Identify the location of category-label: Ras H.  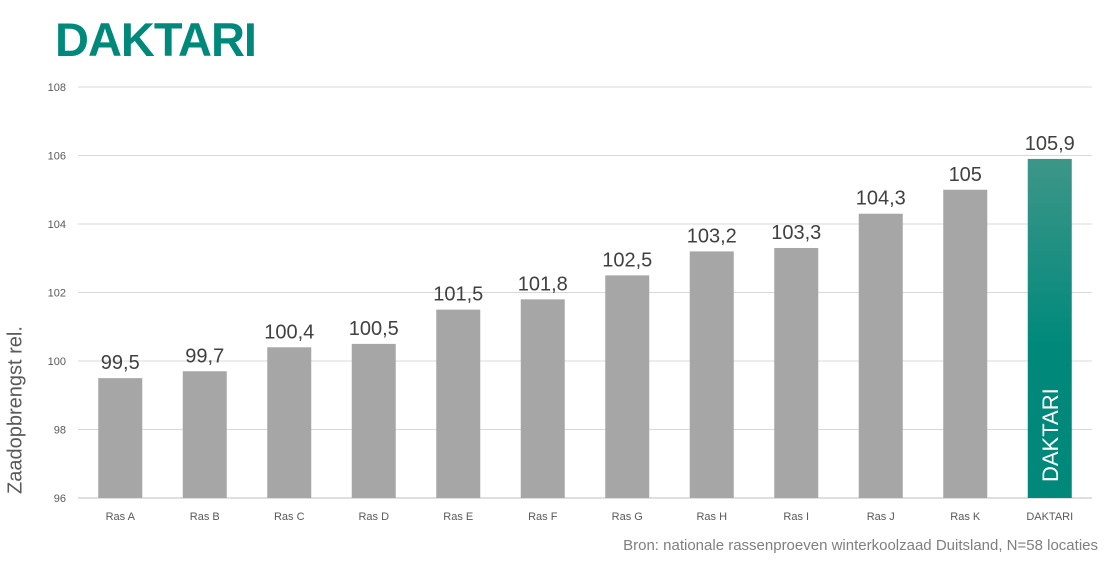
(711, 517).